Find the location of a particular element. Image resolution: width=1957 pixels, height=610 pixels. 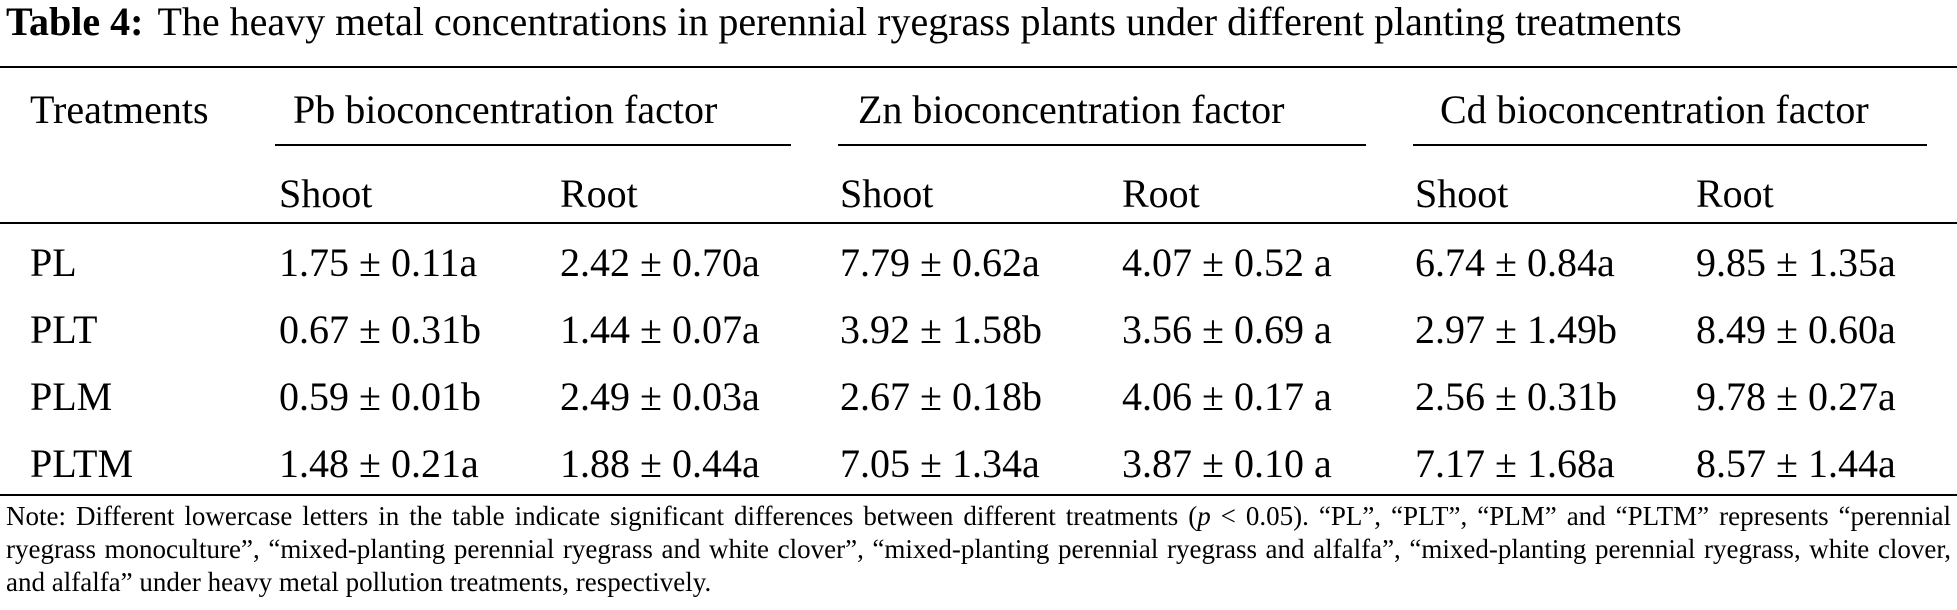

table-cell: 0.59 ± 0.01b is located at coordinates (380, 396).